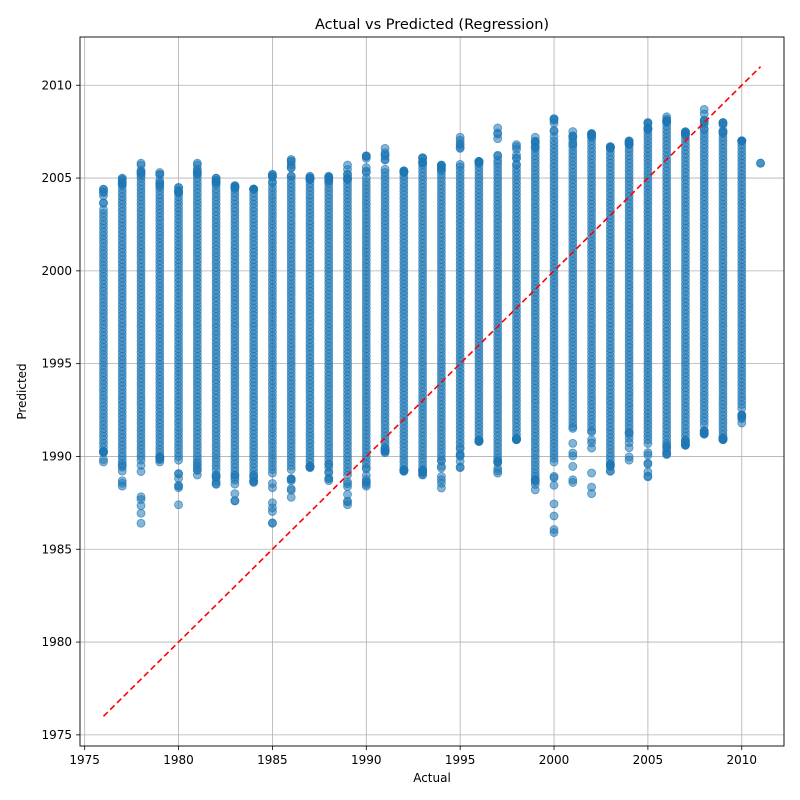  What do you see at coordinates (56, 456) in the screenshot?
I see `y-tick-label: 1990` at bounding box center [56, 456].